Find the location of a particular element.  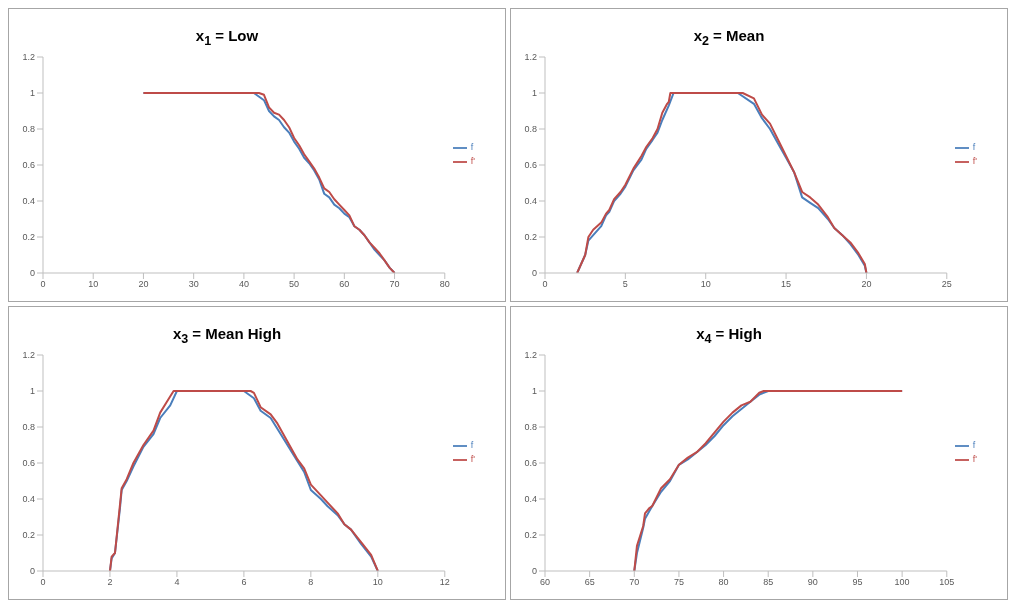

x-tick-label: 85 is located at coordinates (768, 582).